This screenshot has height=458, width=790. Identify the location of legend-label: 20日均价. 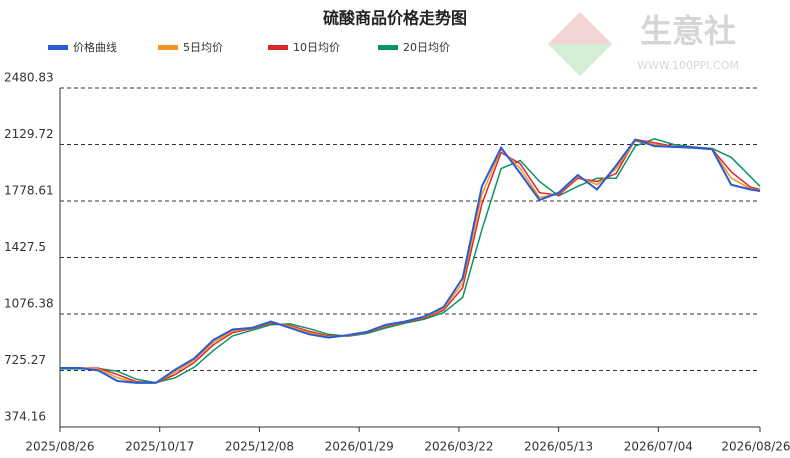
(426, 47).